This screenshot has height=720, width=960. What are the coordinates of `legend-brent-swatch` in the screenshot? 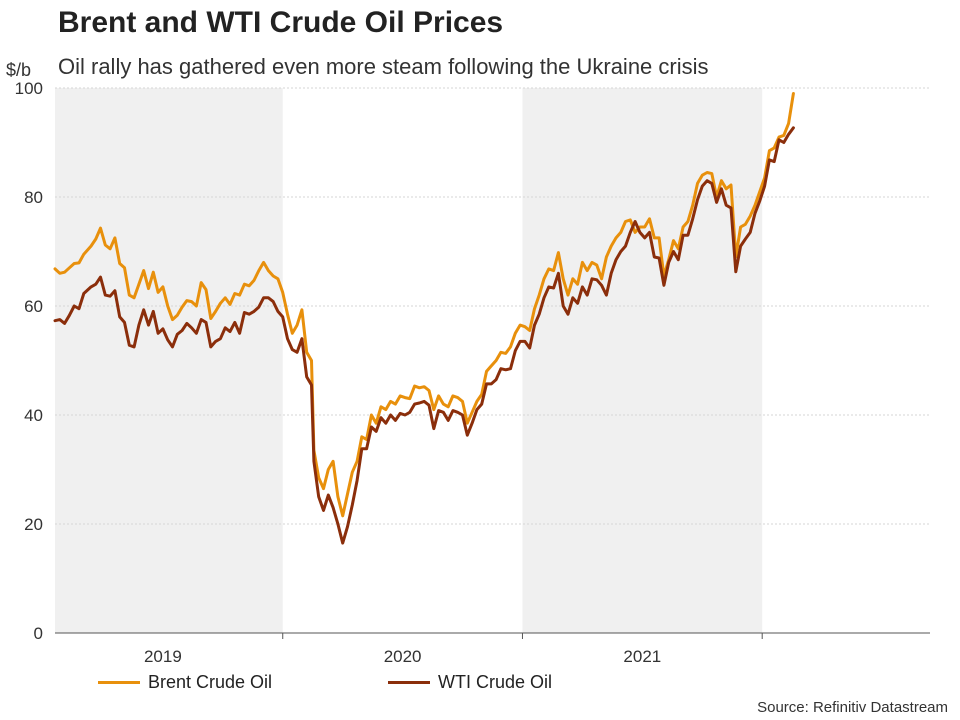 It's located at (119, 682).